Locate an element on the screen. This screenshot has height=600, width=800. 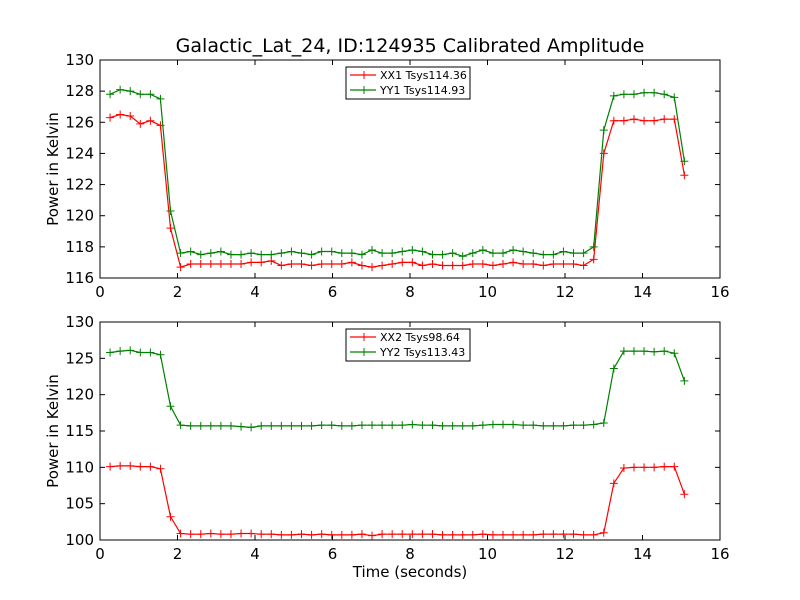
legend: XX1 Tsys114.36 YY1 Tsys114.93 is located at coordinates (408, 83).